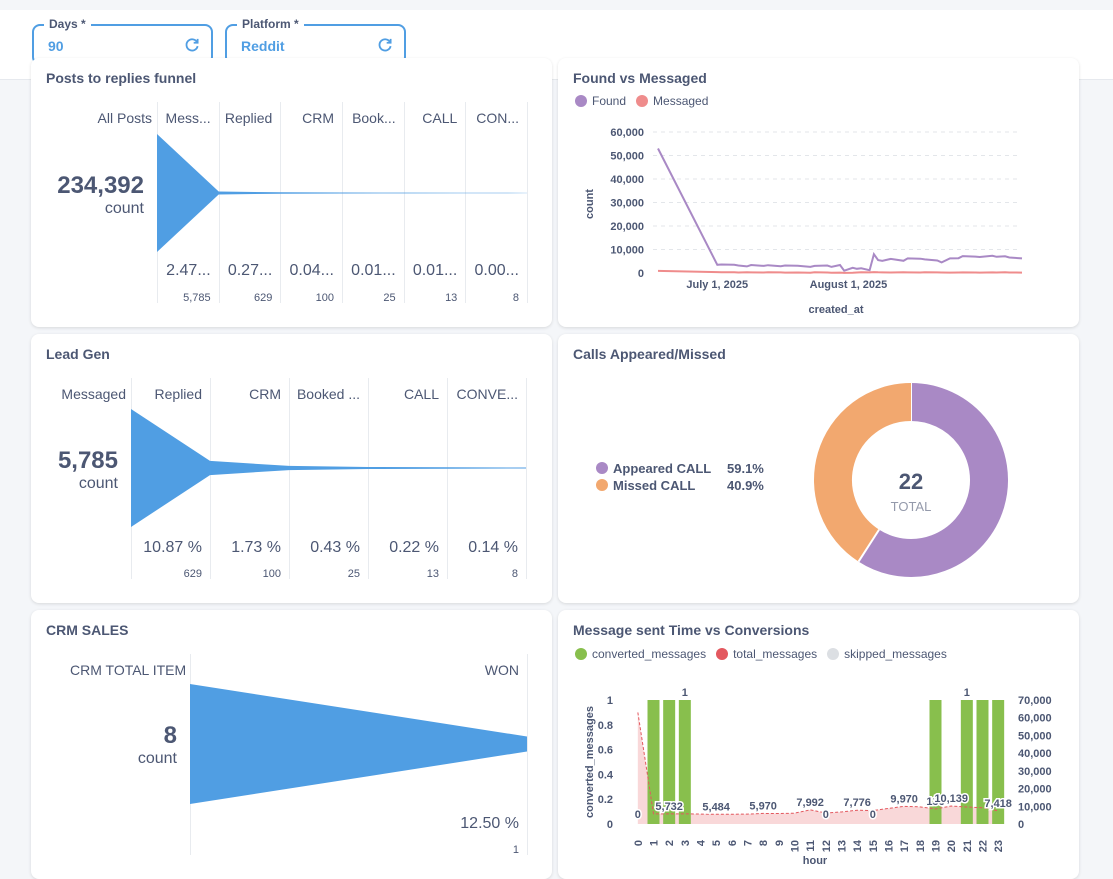  I want to click on card-title: Message sent Time vs Conversions, so click(691, 630).